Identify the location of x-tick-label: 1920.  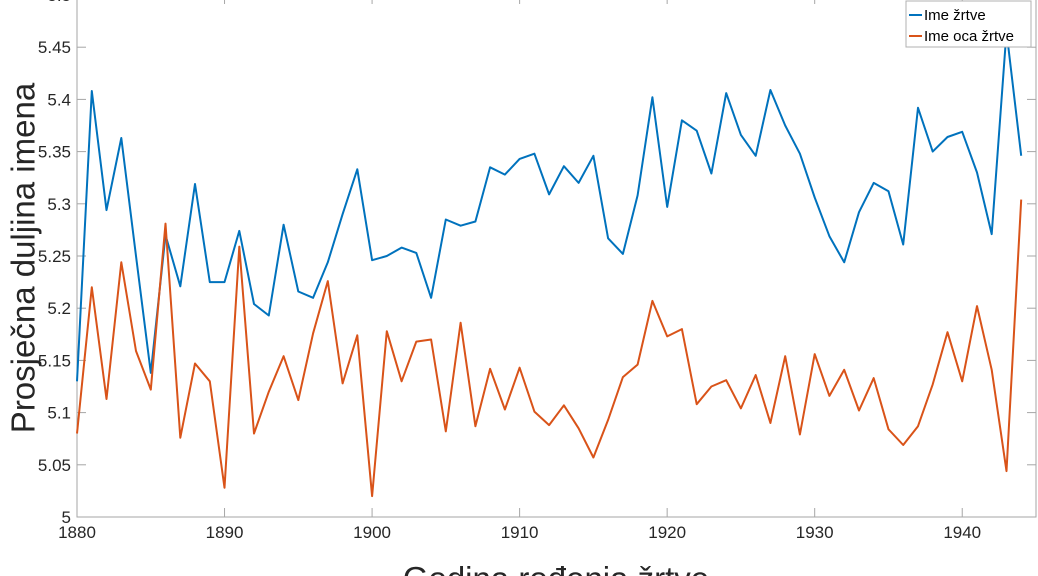
(667, 532).